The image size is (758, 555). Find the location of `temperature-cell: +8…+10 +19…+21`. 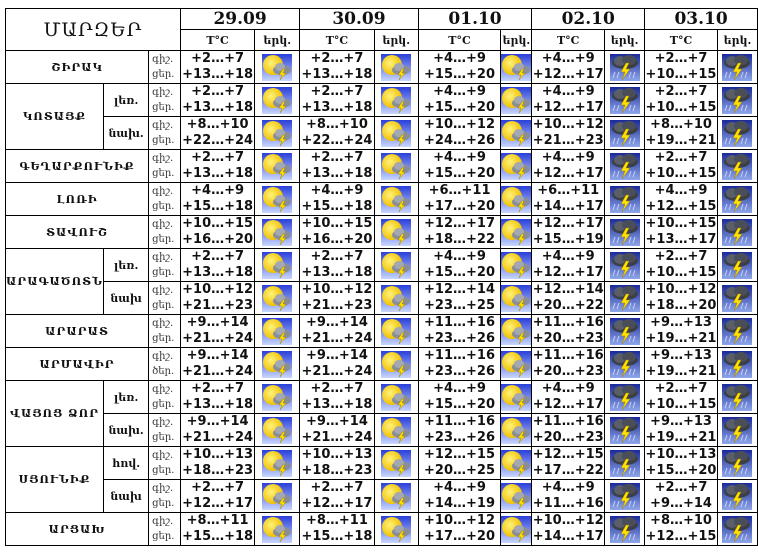

temperature-cell: +8…+10 +19…+21 is located at coordinates (681, 133).